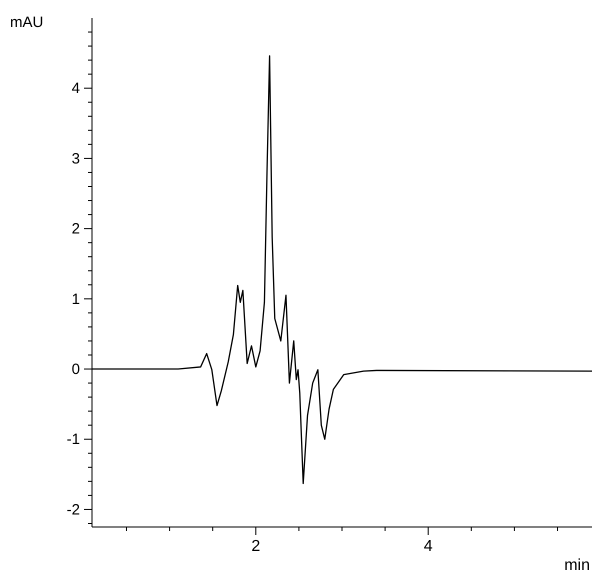 The image size is (600, 585). I want to click on y-tick-label: 1, so click(76, 299).